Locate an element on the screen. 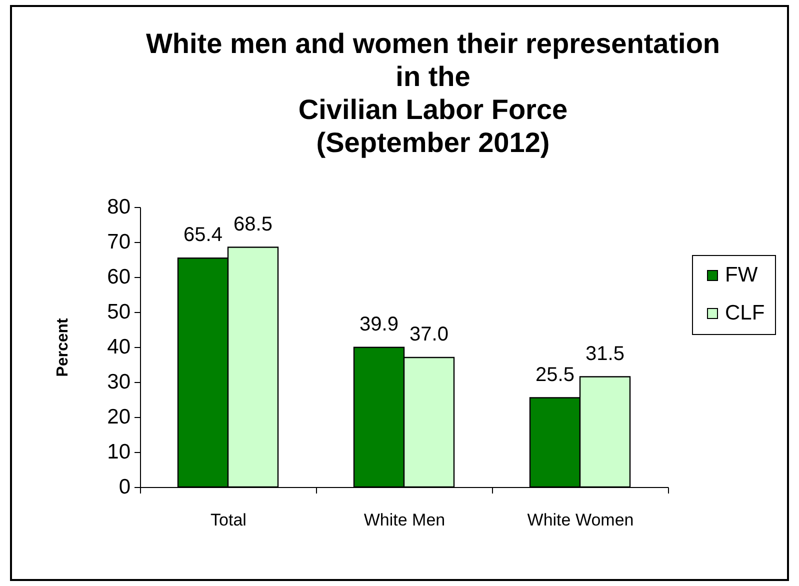 This screenshot has height=586, width=799. x-tick-label: Total is located at coordinates (228, 520).